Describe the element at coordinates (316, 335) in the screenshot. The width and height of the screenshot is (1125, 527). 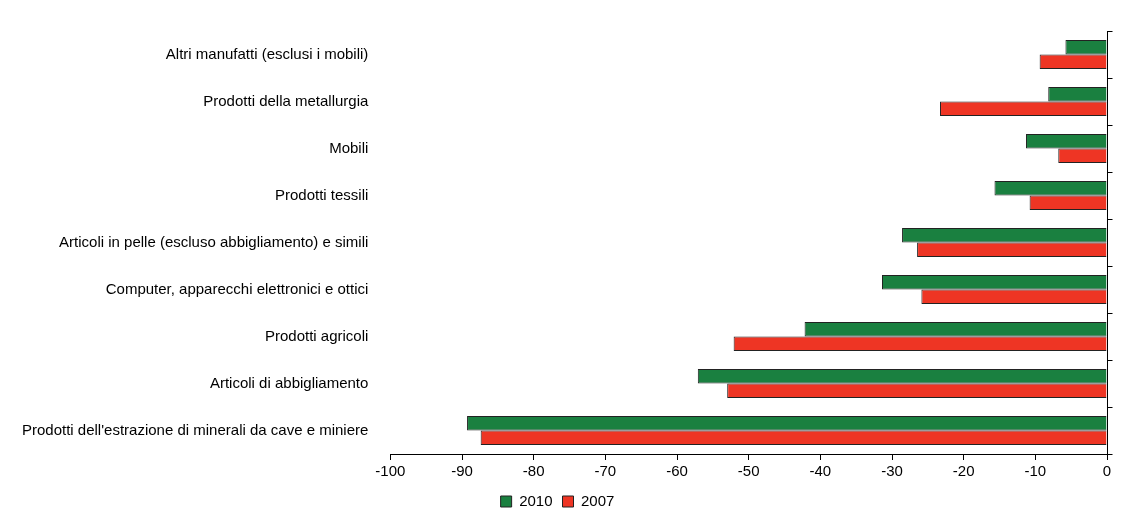
I see `y-tick-label: Prodotti agricoli` at that location.